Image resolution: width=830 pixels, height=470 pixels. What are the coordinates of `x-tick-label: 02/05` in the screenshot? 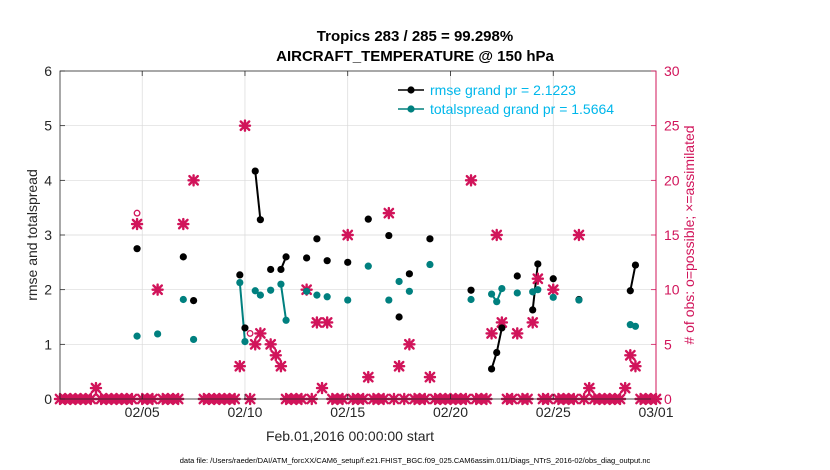 It's located at (142, 412).